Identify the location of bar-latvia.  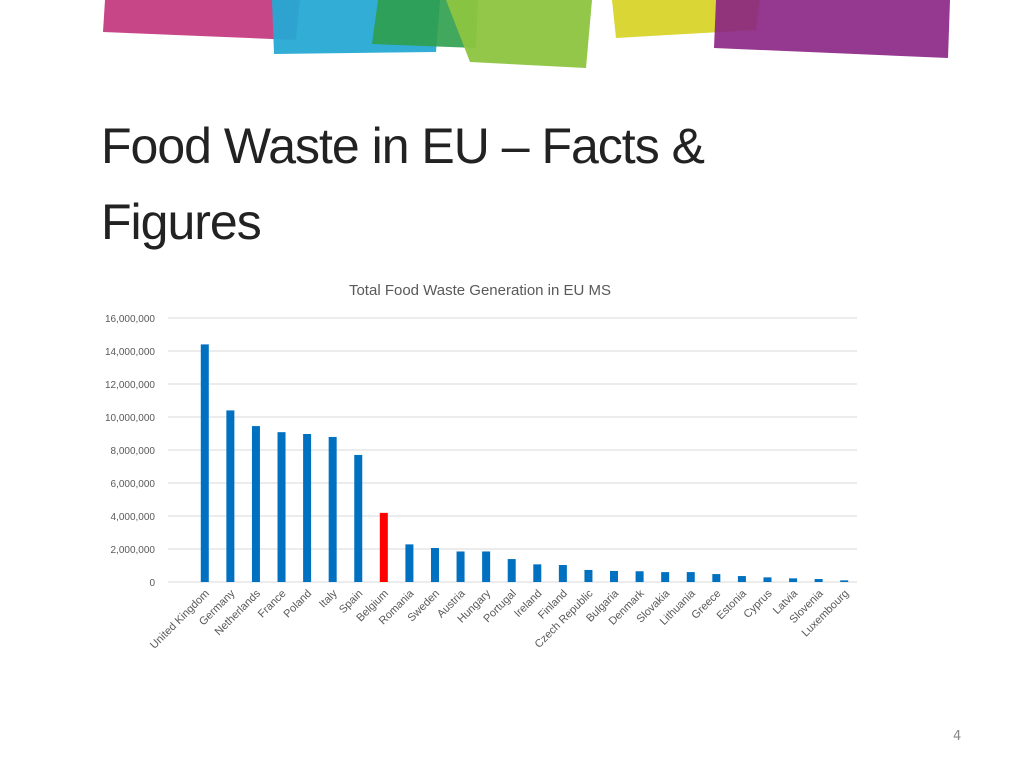
(793, 580).